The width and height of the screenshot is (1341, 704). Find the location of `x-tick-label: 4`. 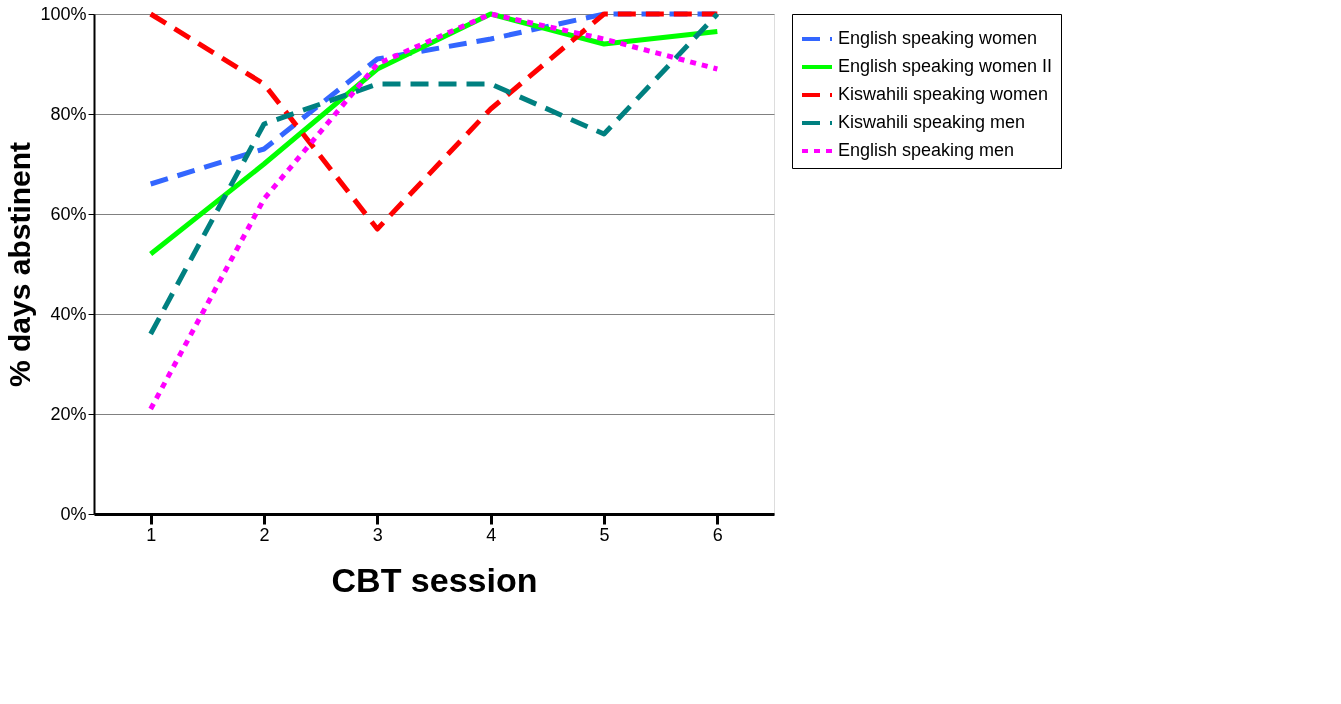

x-tick-label: 4 is located at coordinates (491, 534).